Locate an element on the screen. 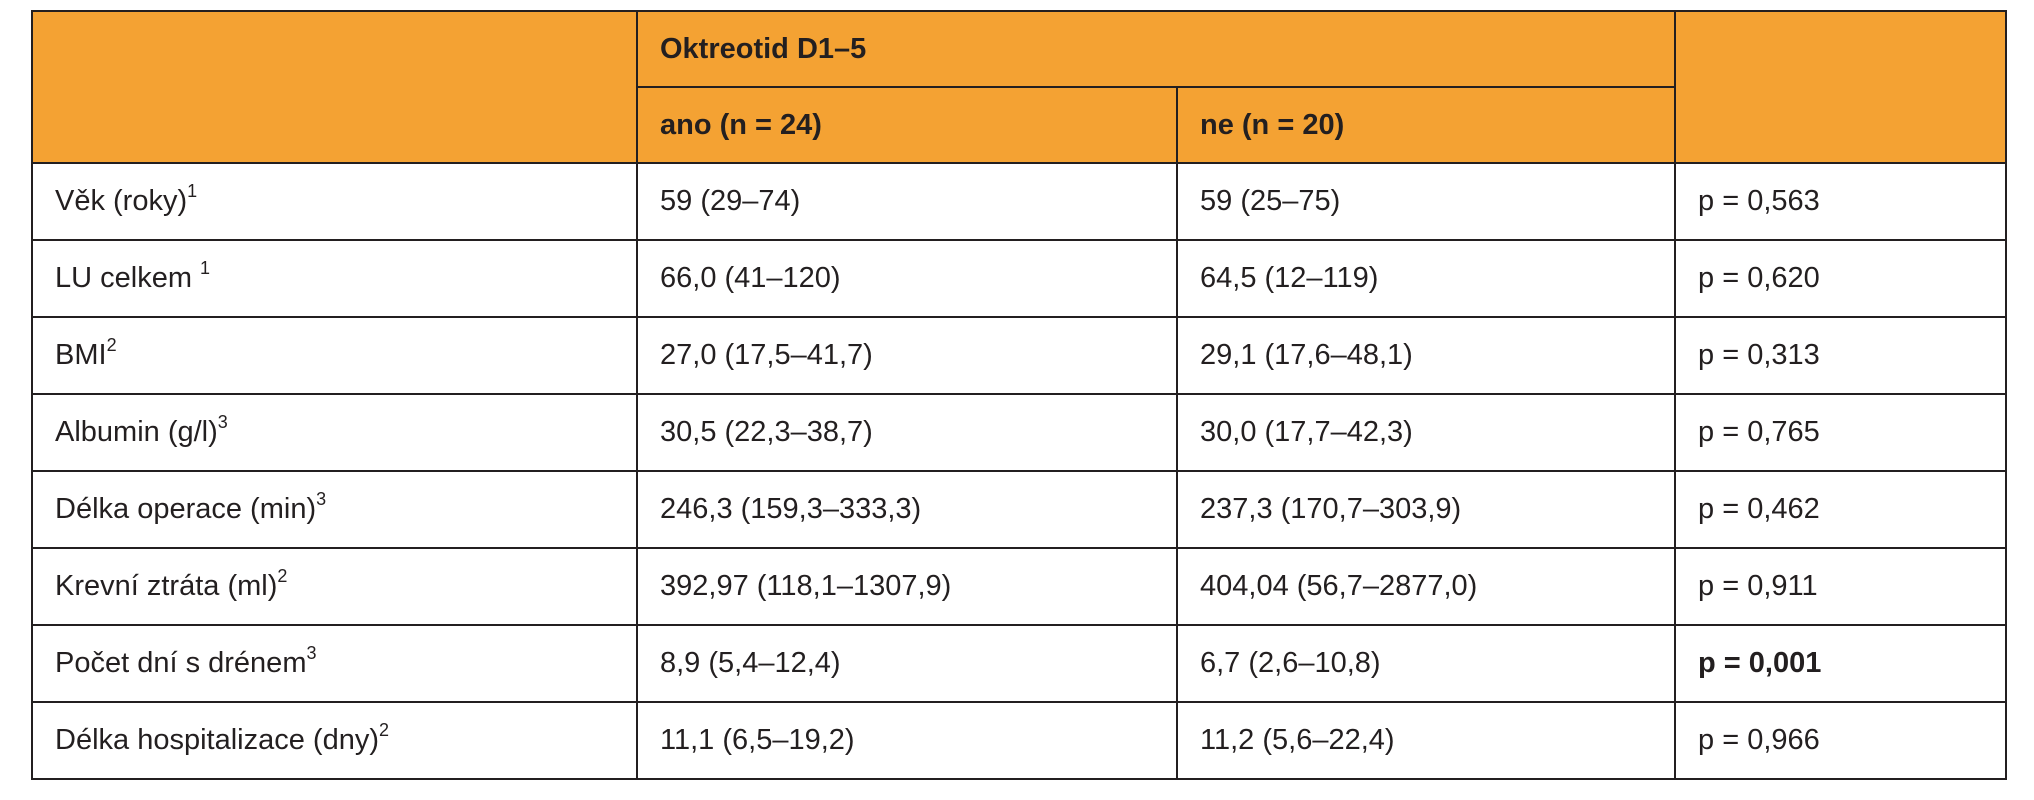 This screenshot has width=2034, height=800. row-label: BMI is located at coordinates (81, 355).